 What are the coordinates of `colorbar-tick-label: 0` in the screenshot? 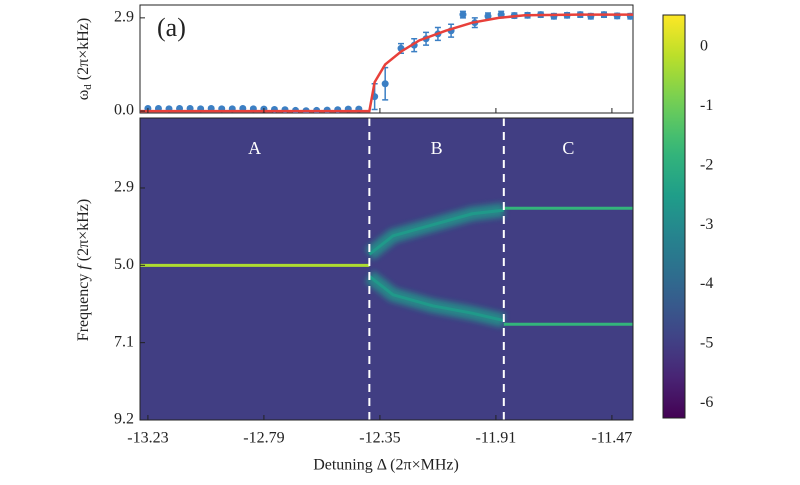 It's located at (704, 46).